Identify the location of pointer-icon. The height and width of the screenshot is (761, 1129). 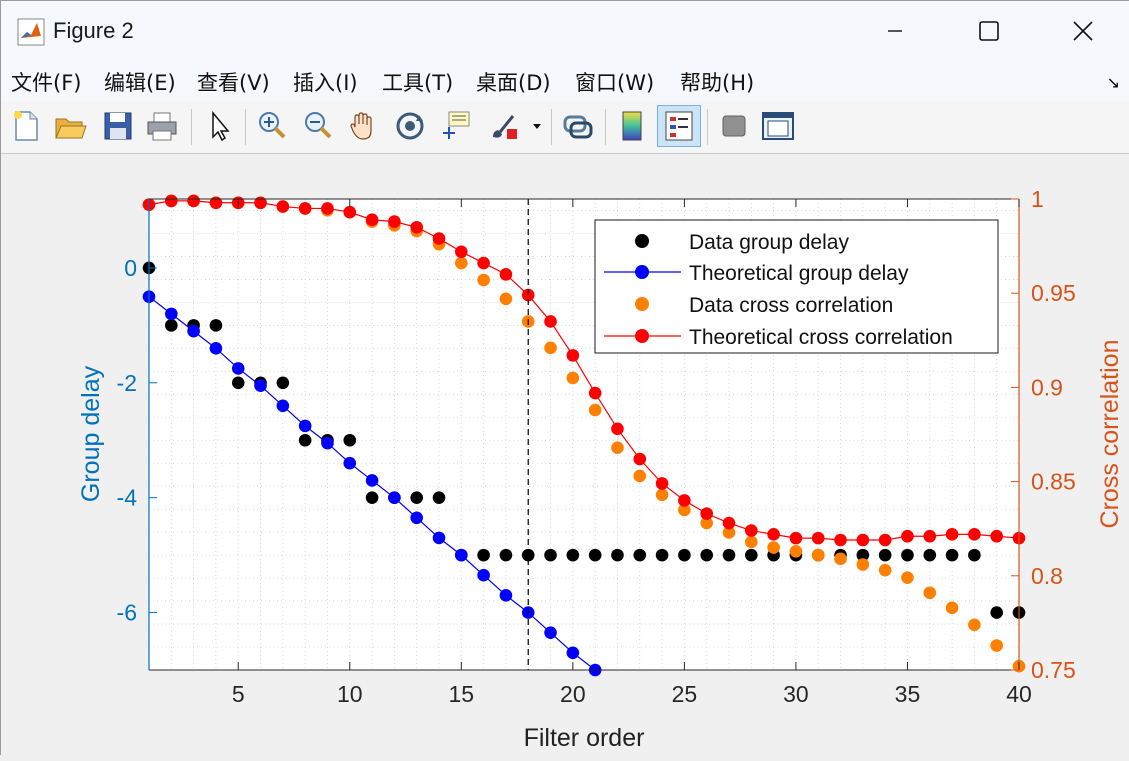
(221, 126).